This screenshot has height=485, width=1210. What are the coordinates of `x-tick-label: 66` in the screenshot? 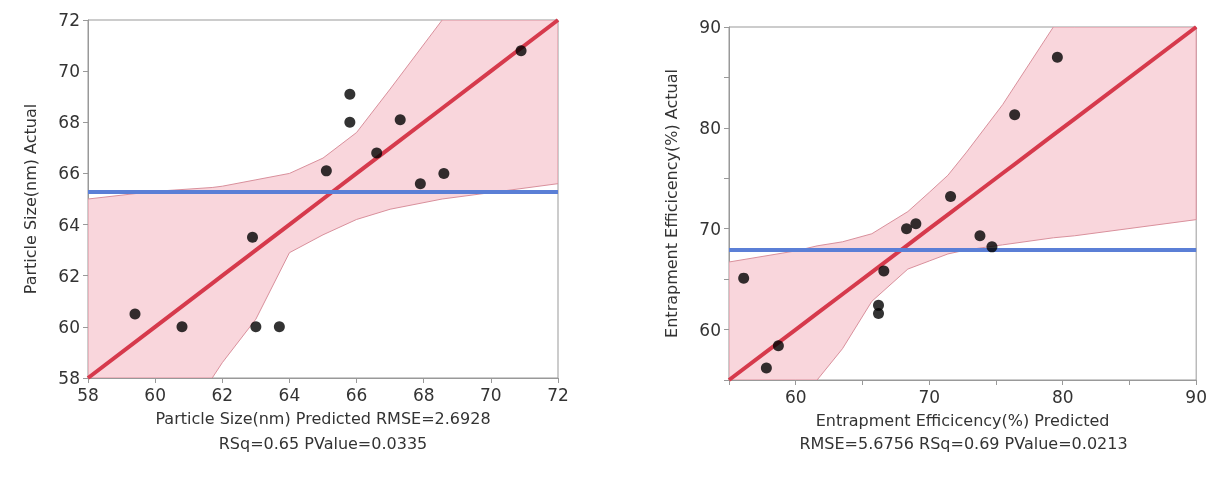 It's located at (356, 394).